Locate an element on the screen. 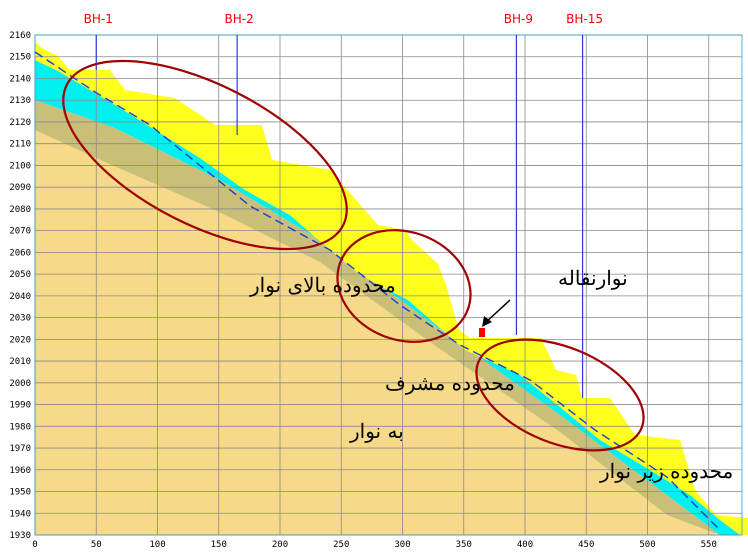  conveyor-arrow-shaft is located at coordinates (497, 311).